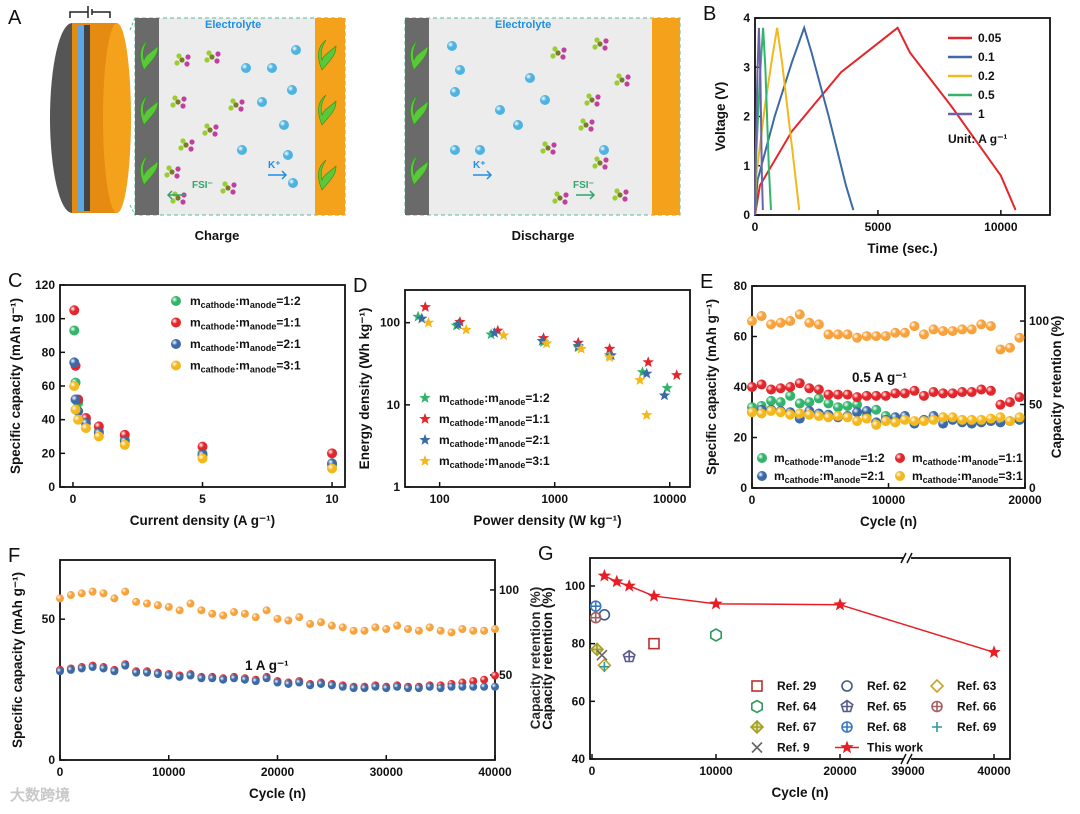  I want to click on y-tick-label: 1, so click(746, 166).